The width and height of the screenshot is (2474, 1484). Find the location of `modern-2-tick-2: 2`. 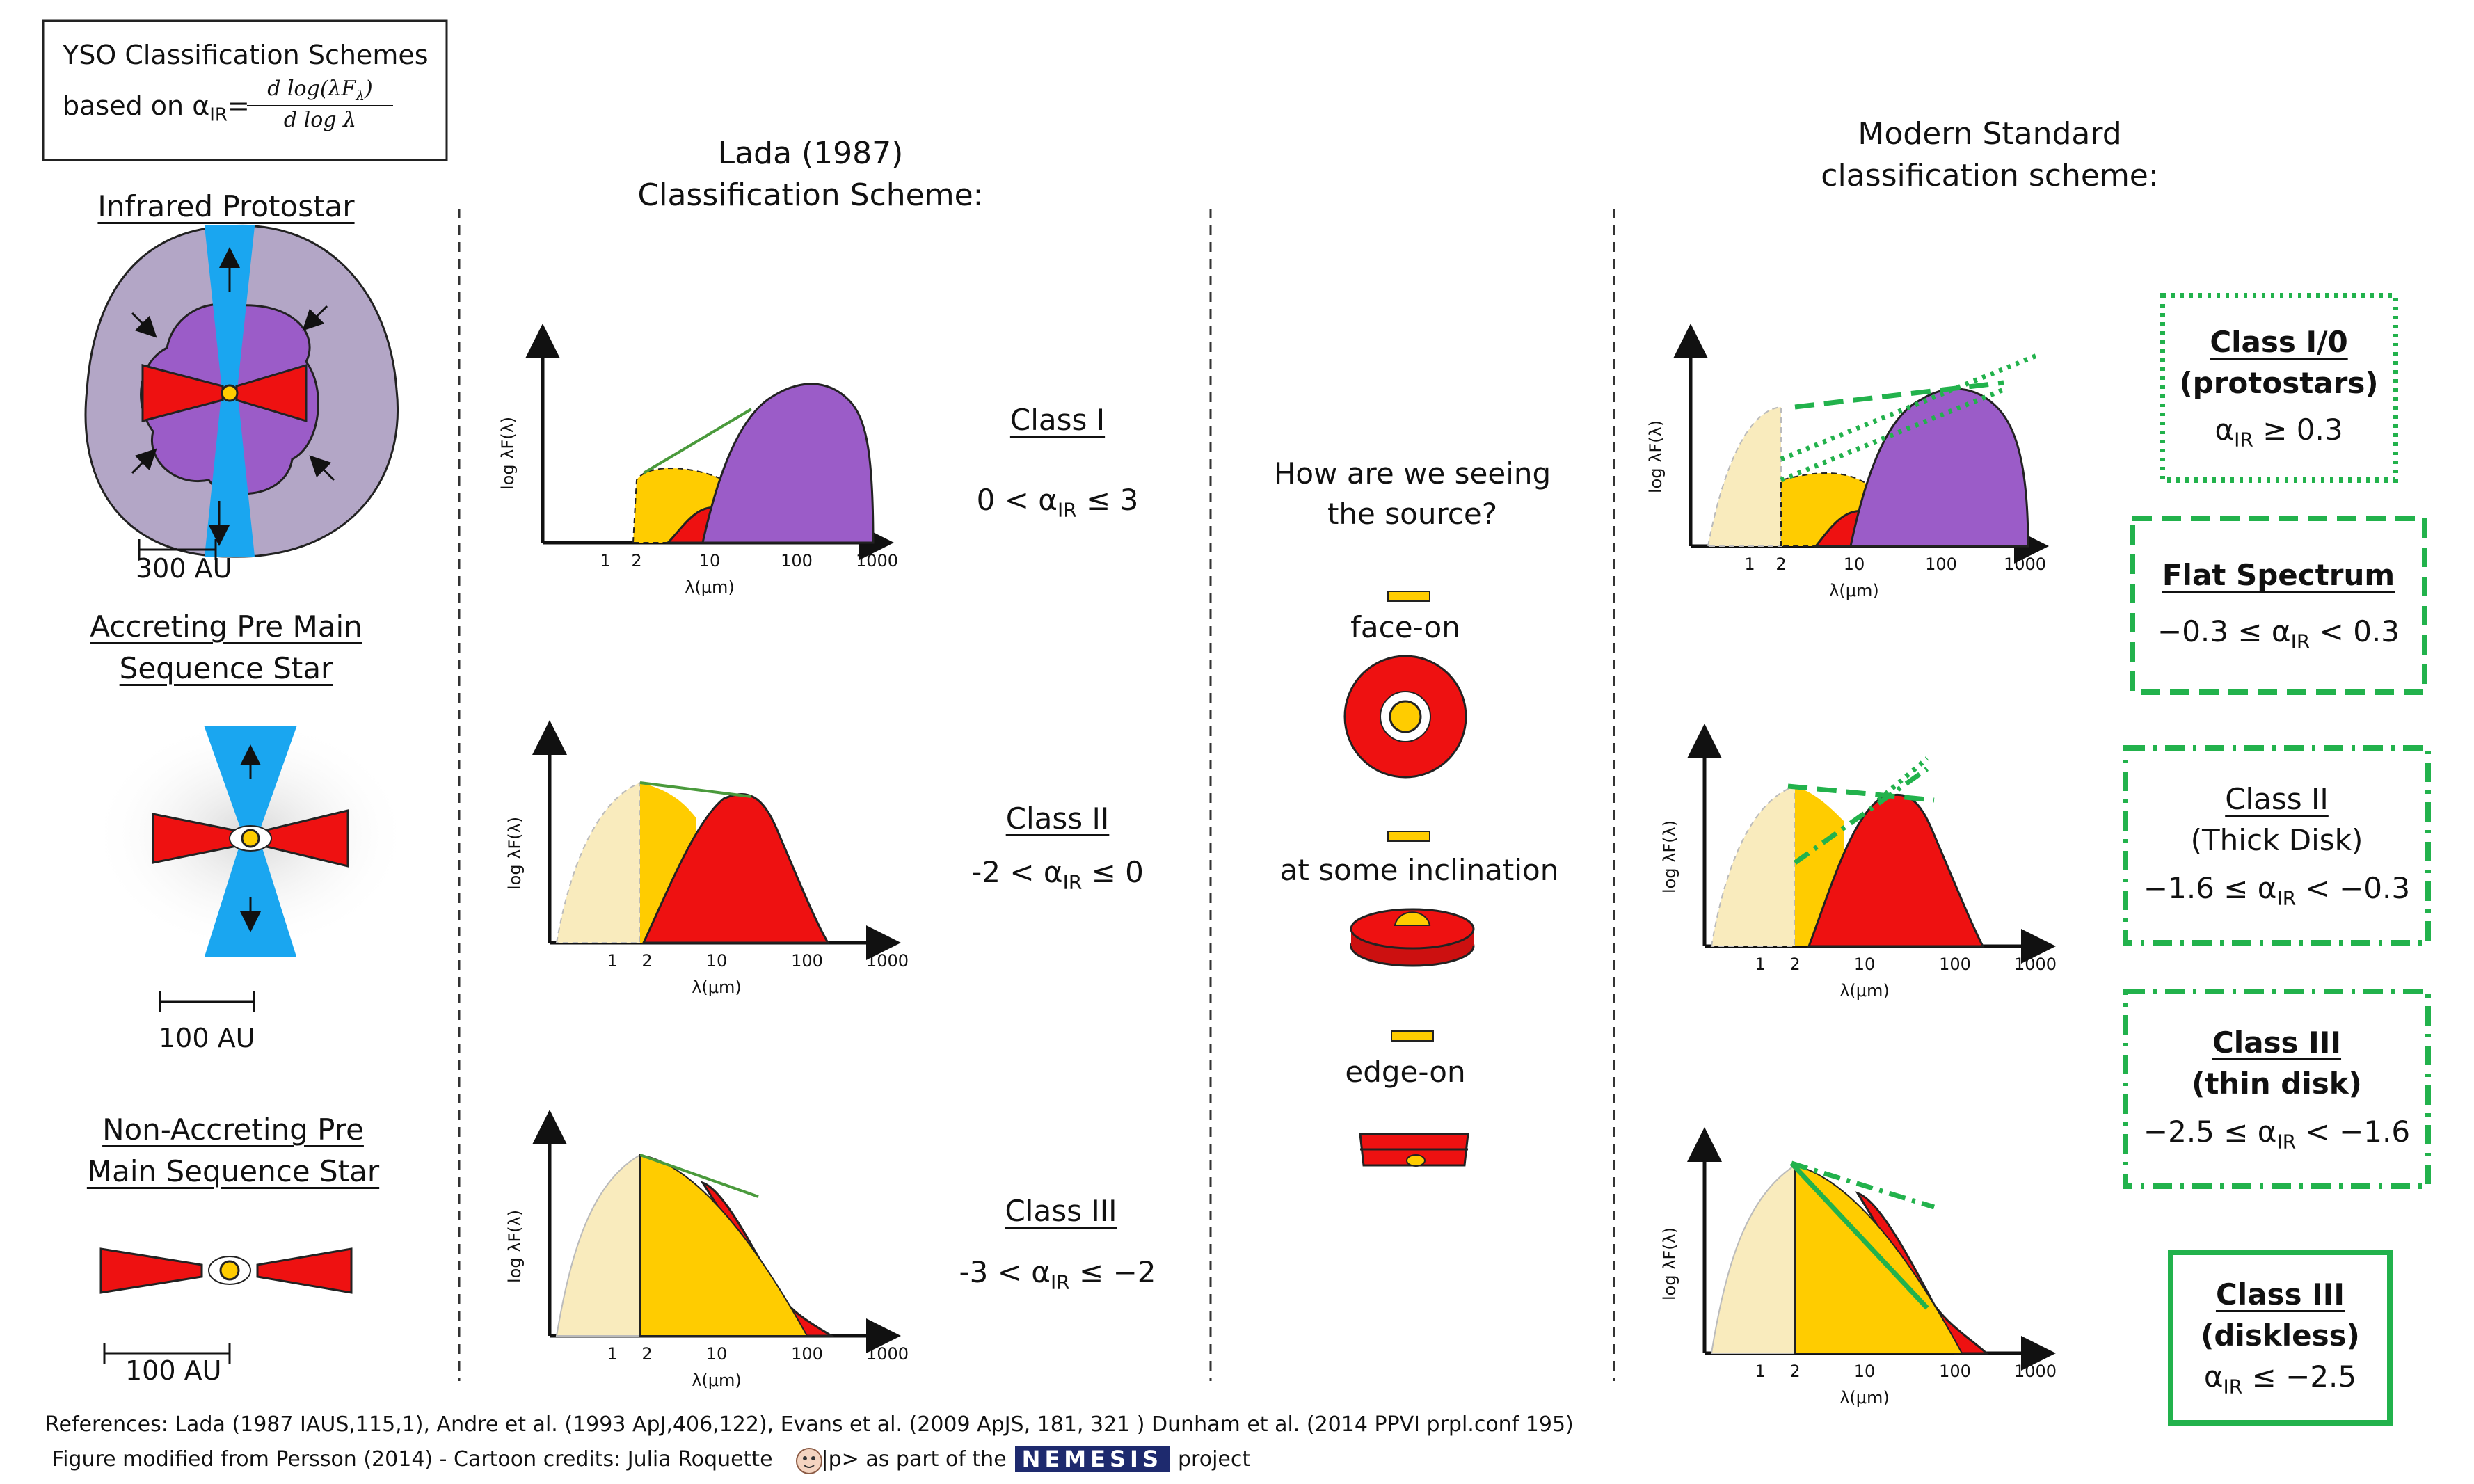

modern-2-tick-2: 2 is located at coordinates (1795, 965).